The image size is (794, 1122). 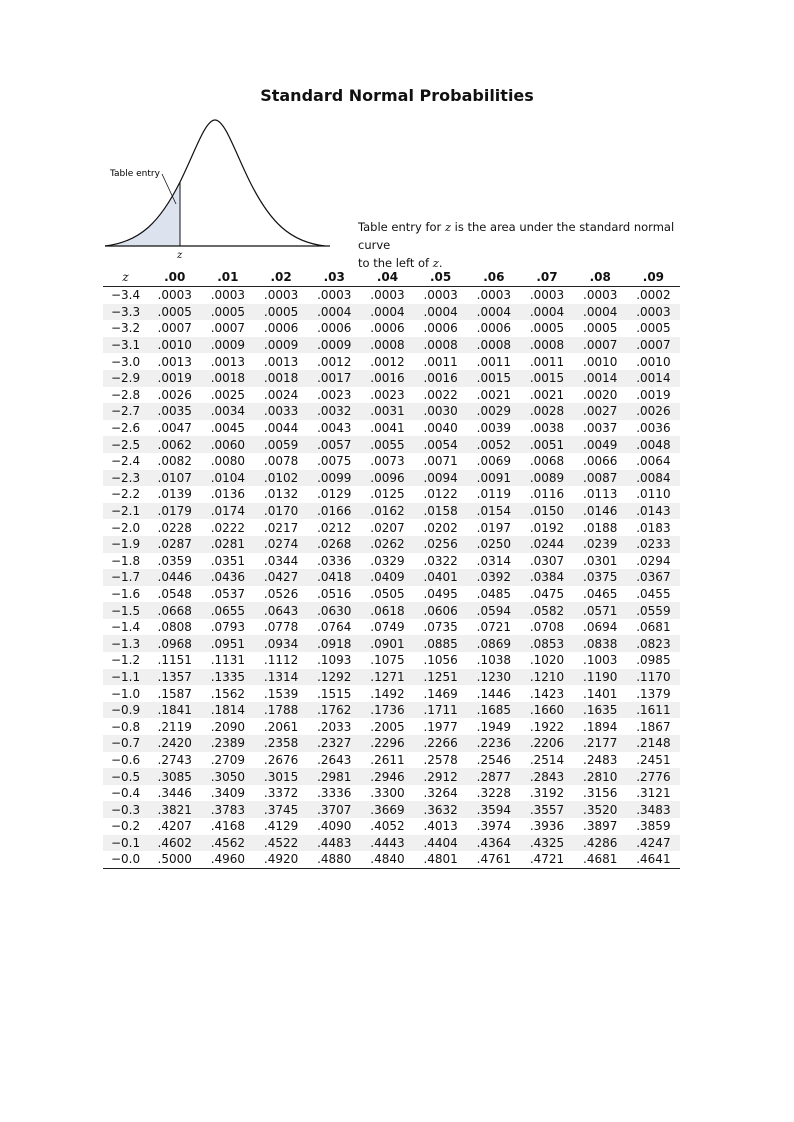 I want to click on probability-cell: .3192, so click(x=547, y=793).